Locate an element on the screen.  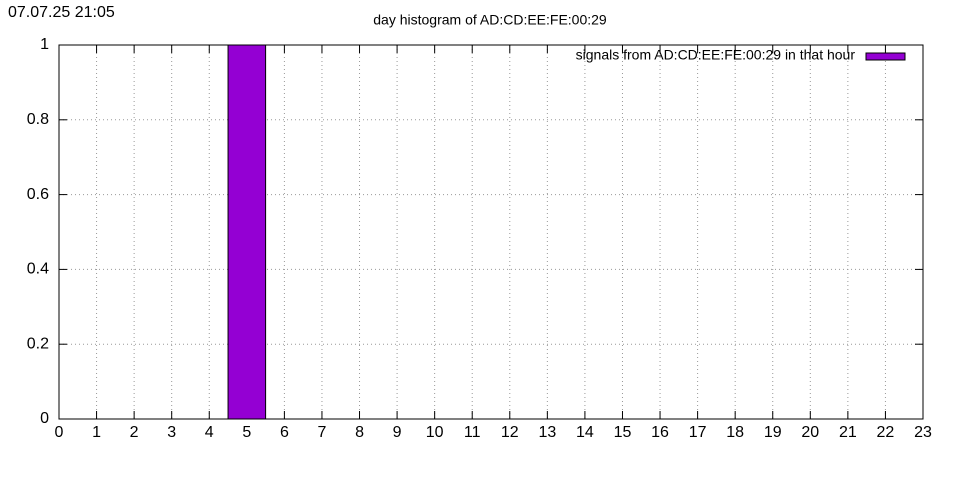
bar is located at coordinates (247, 232).